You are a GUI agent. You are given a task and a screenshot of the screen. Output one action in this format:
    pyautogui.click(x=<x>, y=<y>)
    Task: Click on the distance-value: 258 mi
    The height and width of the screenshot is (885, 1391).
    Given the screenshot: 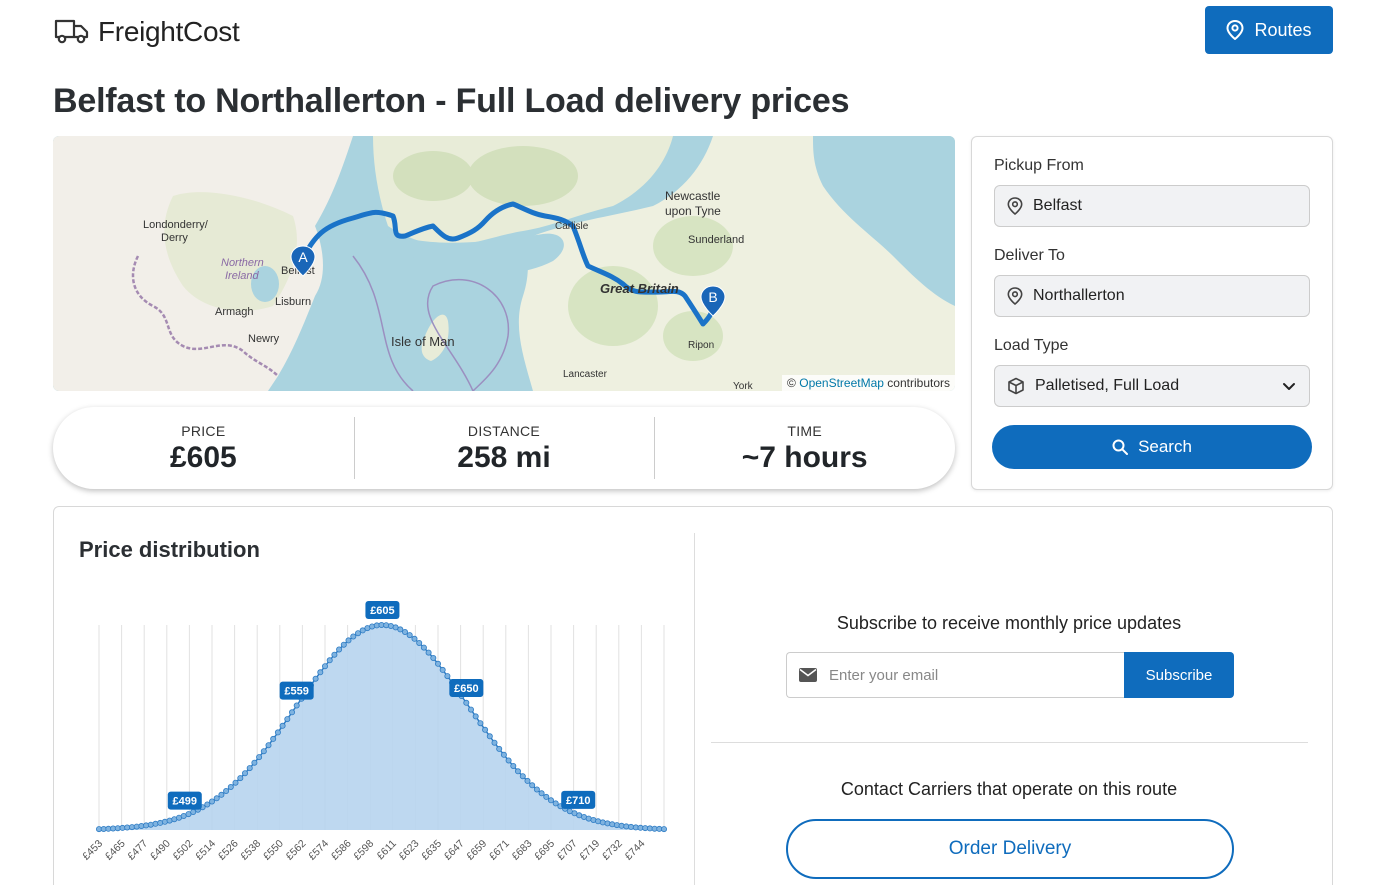 What is the action you would take?
    pyautogui.click(x=504, y=457)
    